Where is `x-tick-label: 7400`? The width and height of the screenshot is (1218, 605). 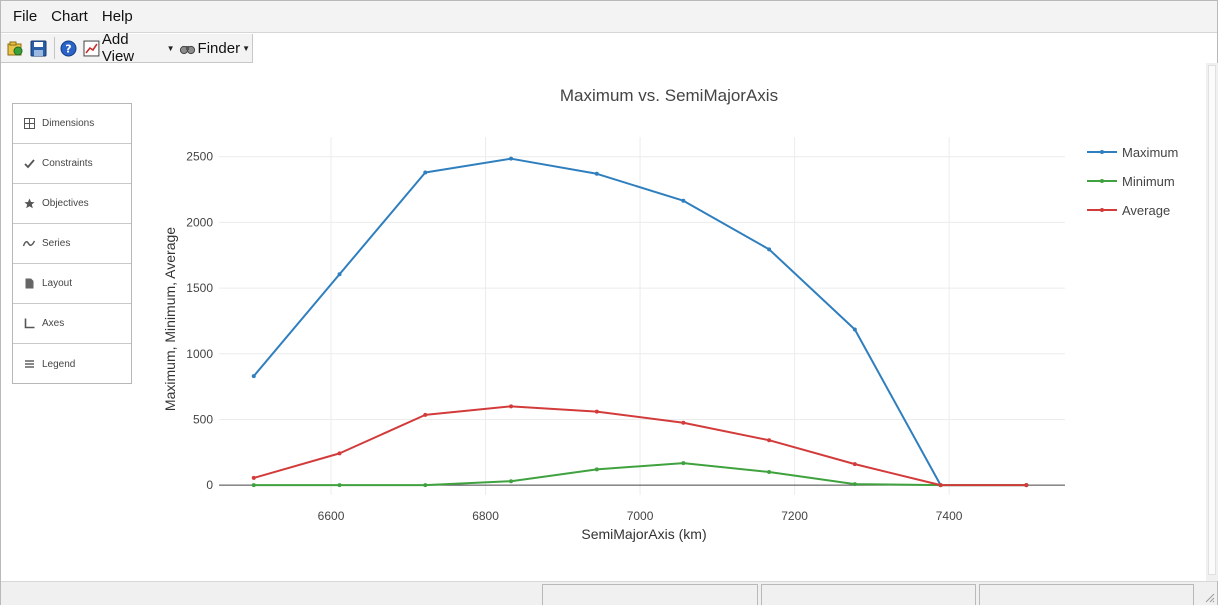 x-tick-label: 7400 is located at coordinates (949, 516).